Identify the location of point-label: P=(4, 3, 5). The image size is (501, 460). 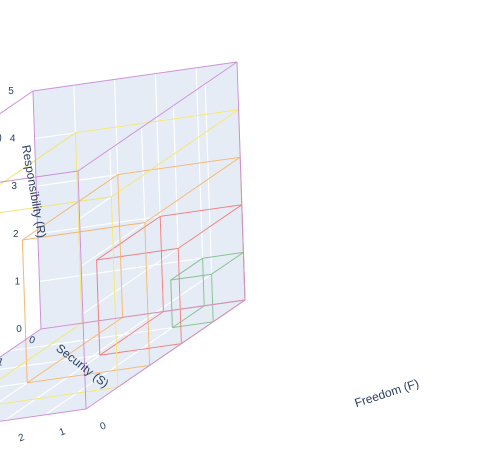
(1, 138).